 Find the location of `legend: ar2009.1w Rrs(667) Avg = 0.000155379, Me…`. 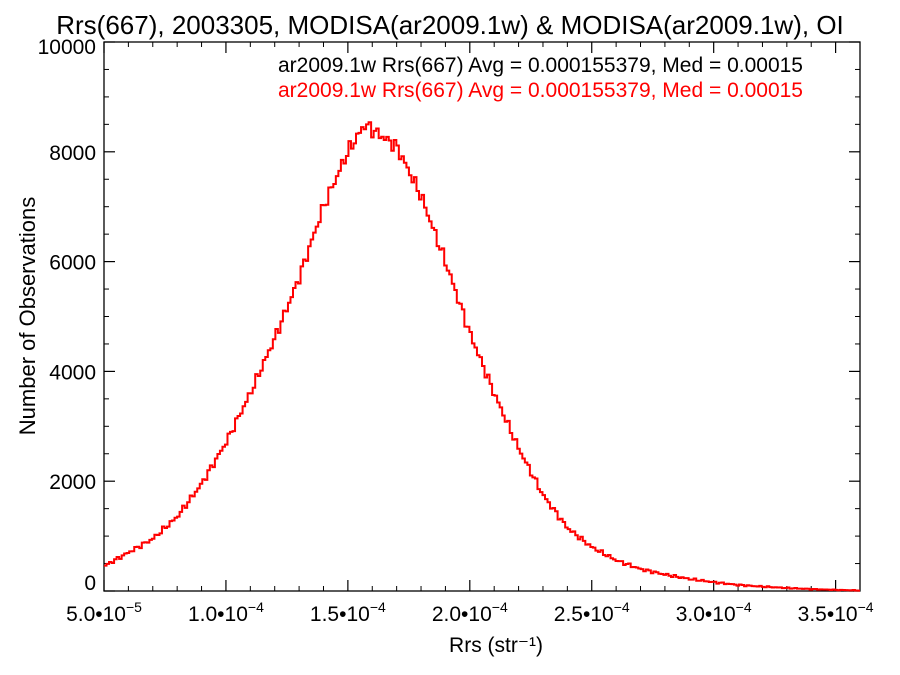

legend: ar2009.1w Rrs(667) Avg = 0.000155379, Me… is located at coordinates (540, 78).